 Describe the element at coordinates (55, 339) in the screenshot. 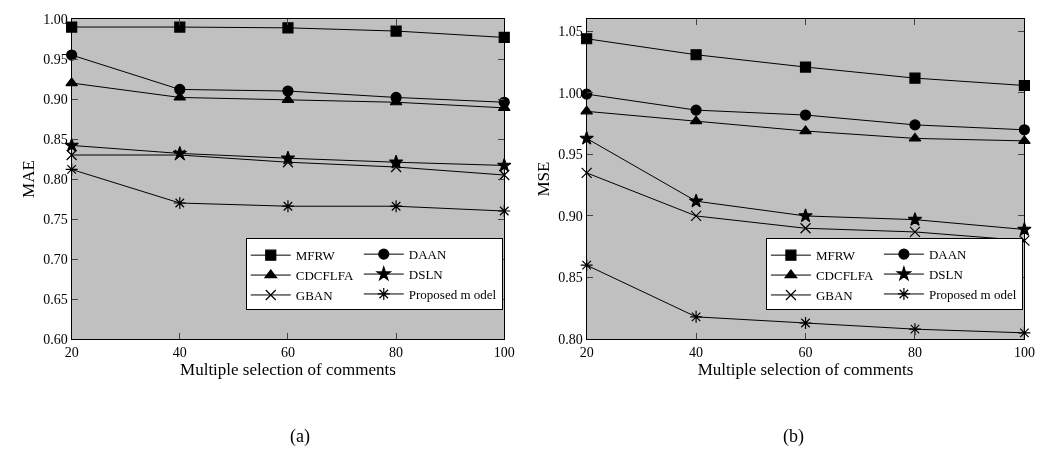

I see `y-tick-label: 0.60` at that location.